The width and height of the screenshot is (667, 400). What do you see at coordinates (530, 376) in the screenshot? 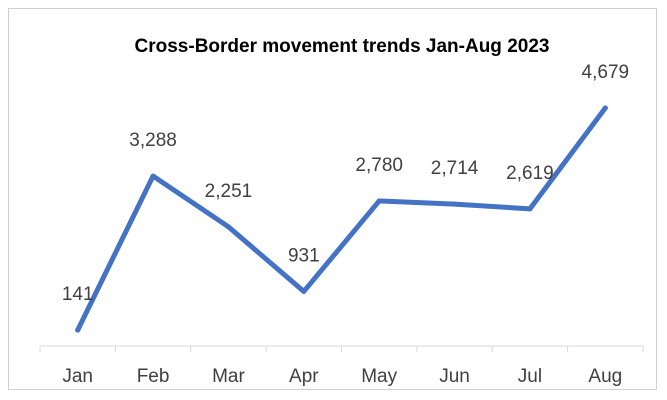
I see `x-tick-label: Jul` at bounding box center [530, 376].